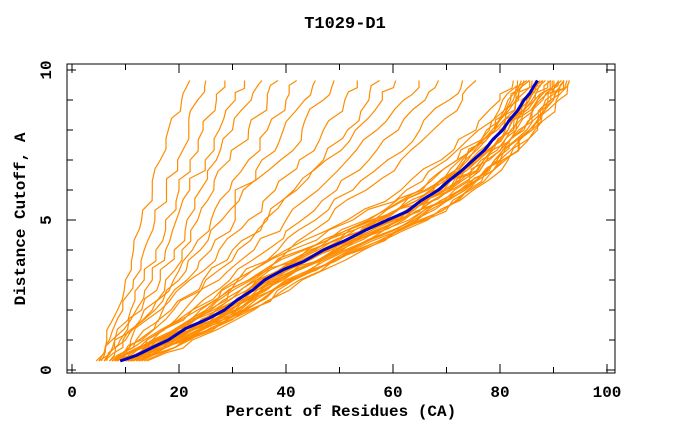 This screenshot has width=680, height=440. I want to click on x-tick-label: 80, so click(499, 393).